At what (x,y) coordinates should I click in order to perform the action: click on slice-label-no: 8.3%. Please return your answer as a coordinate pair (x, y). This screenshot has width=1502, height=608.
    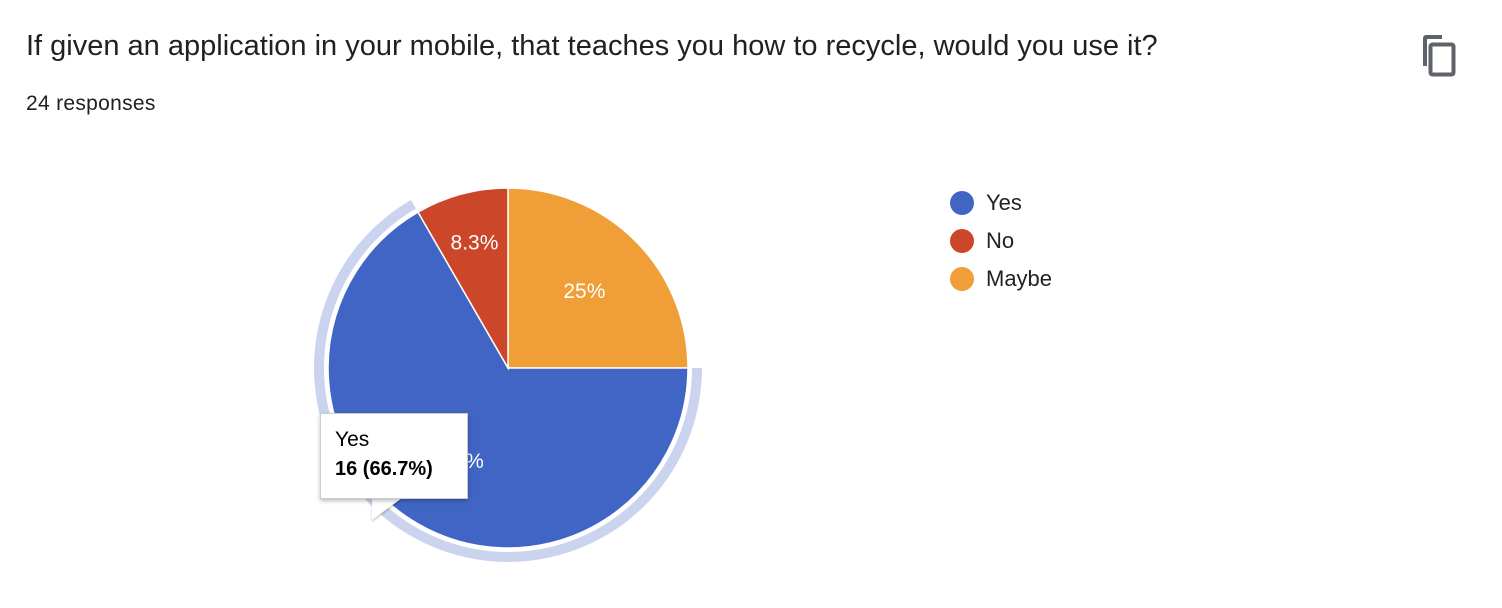
    Looking at the image, I should click on (475, 242).